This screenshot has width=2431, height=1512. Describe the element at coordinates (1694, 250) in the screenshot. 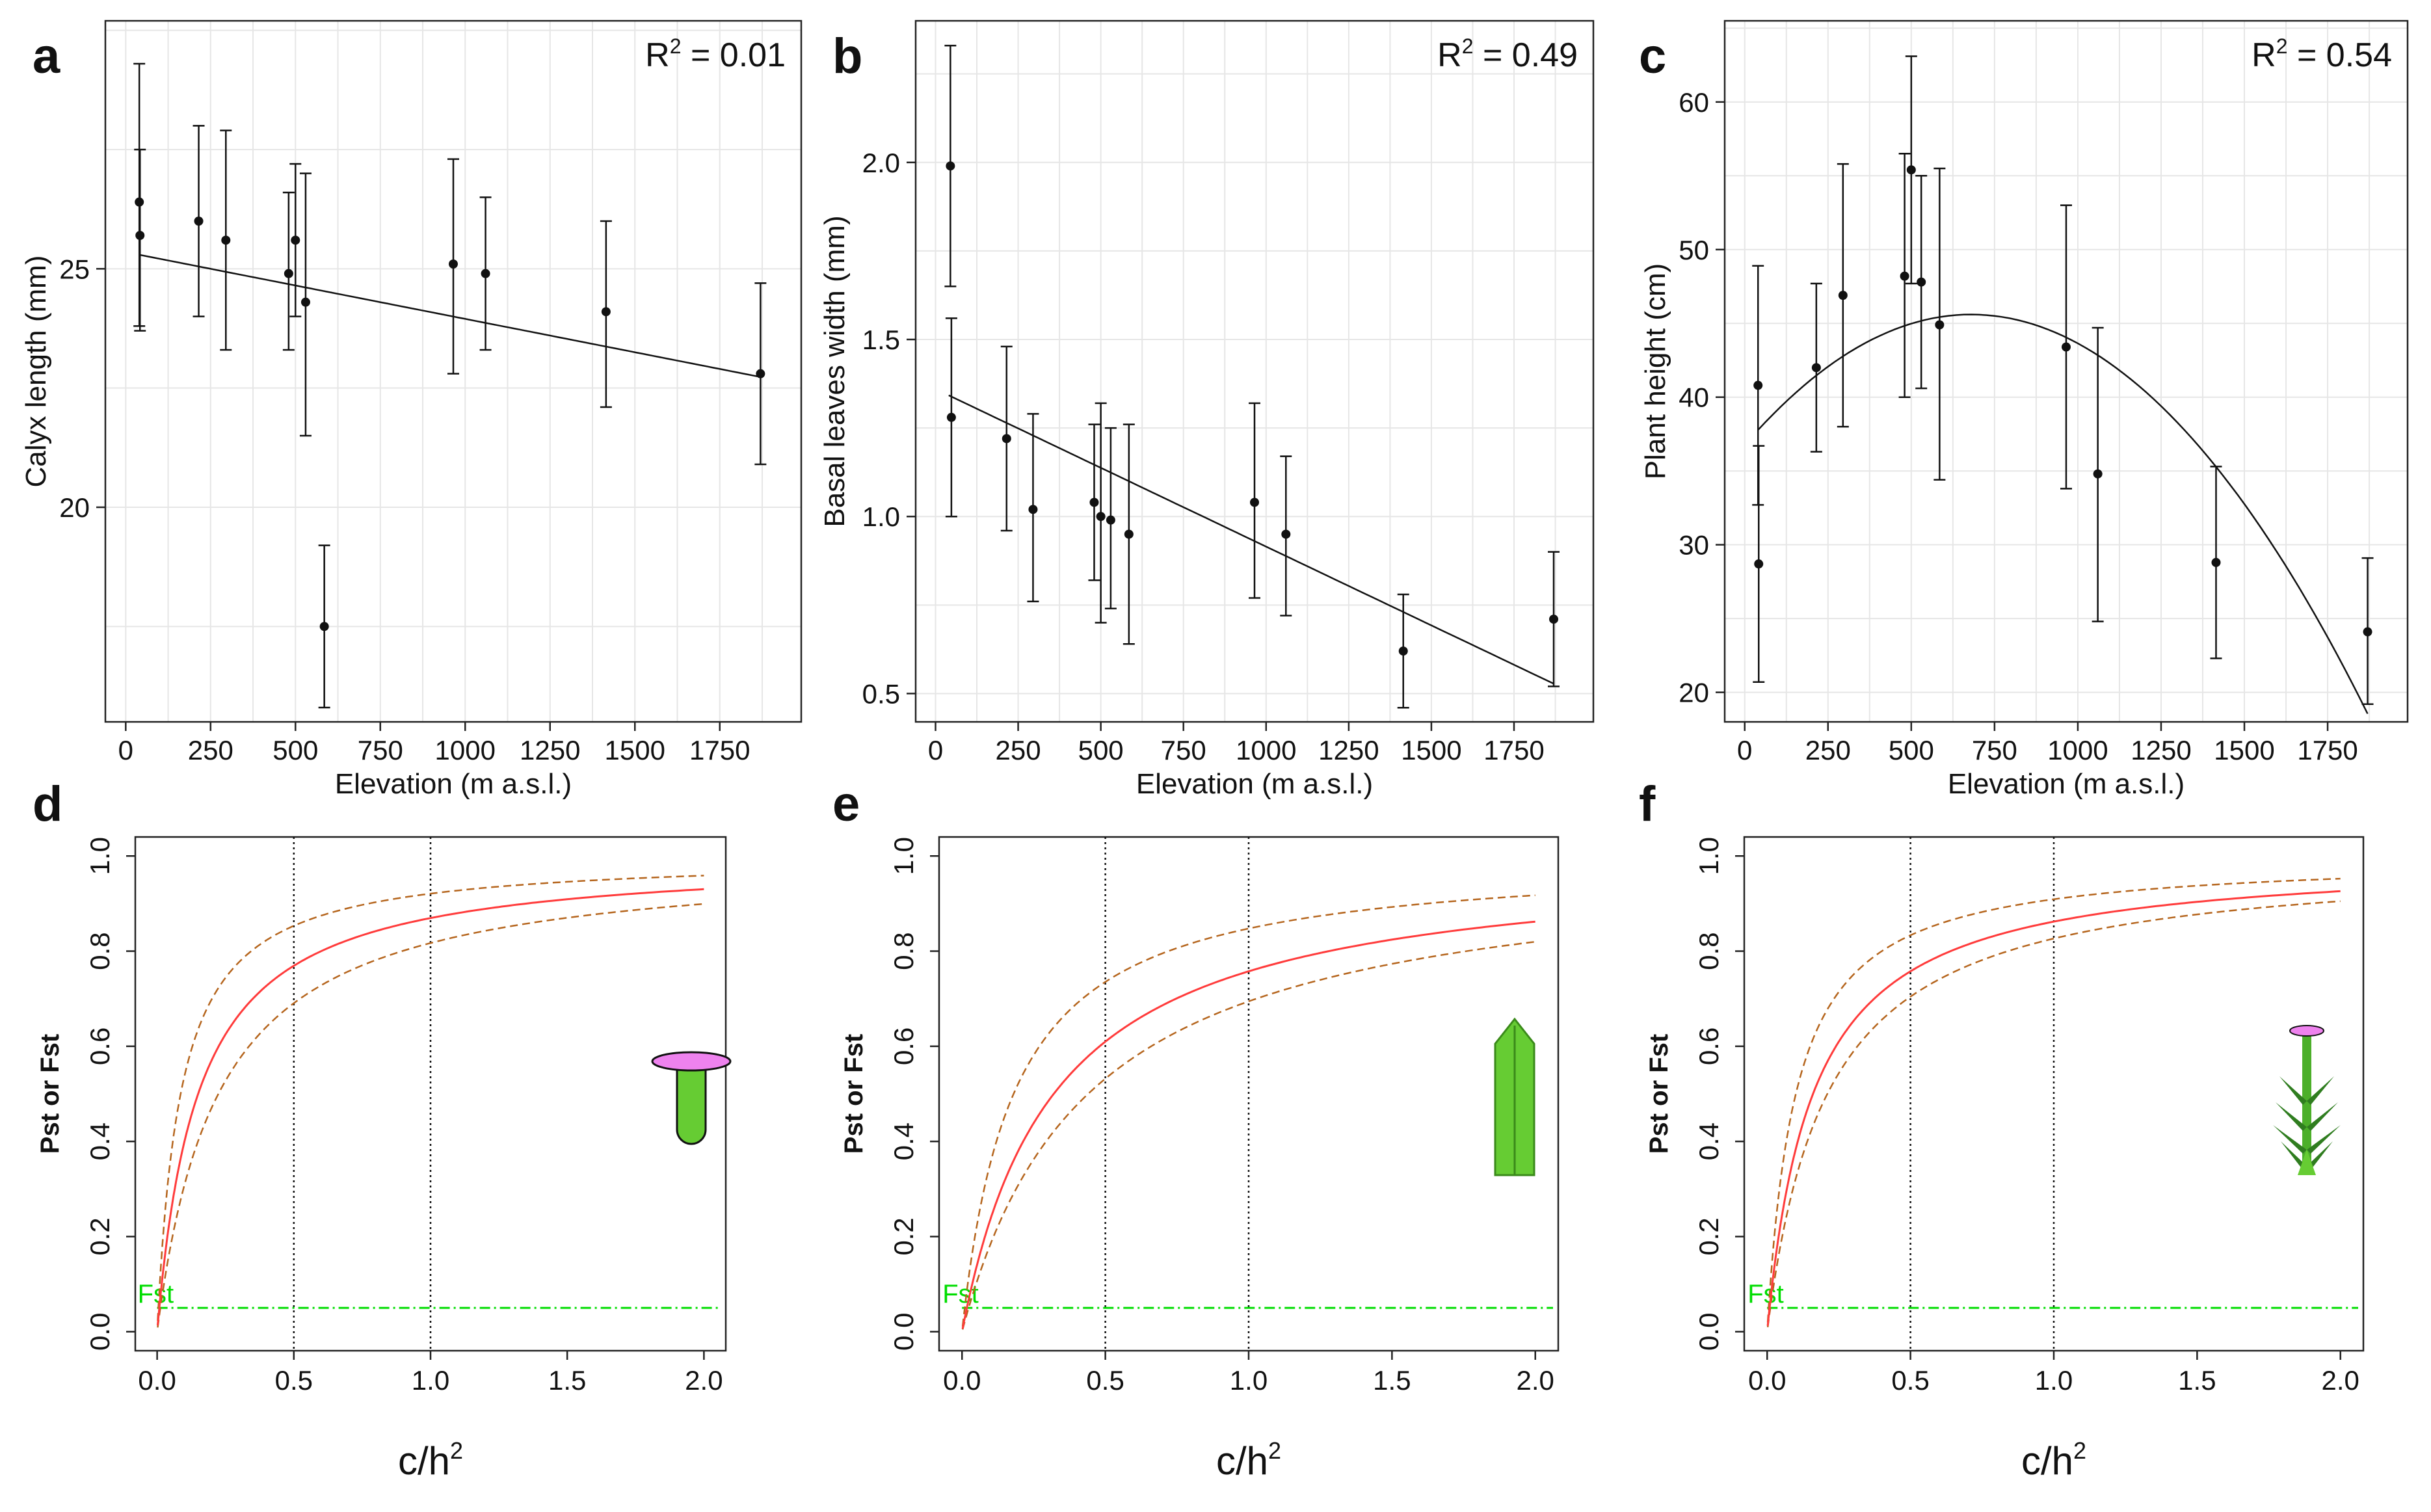

I see `y-tick-label: 50` at that location.